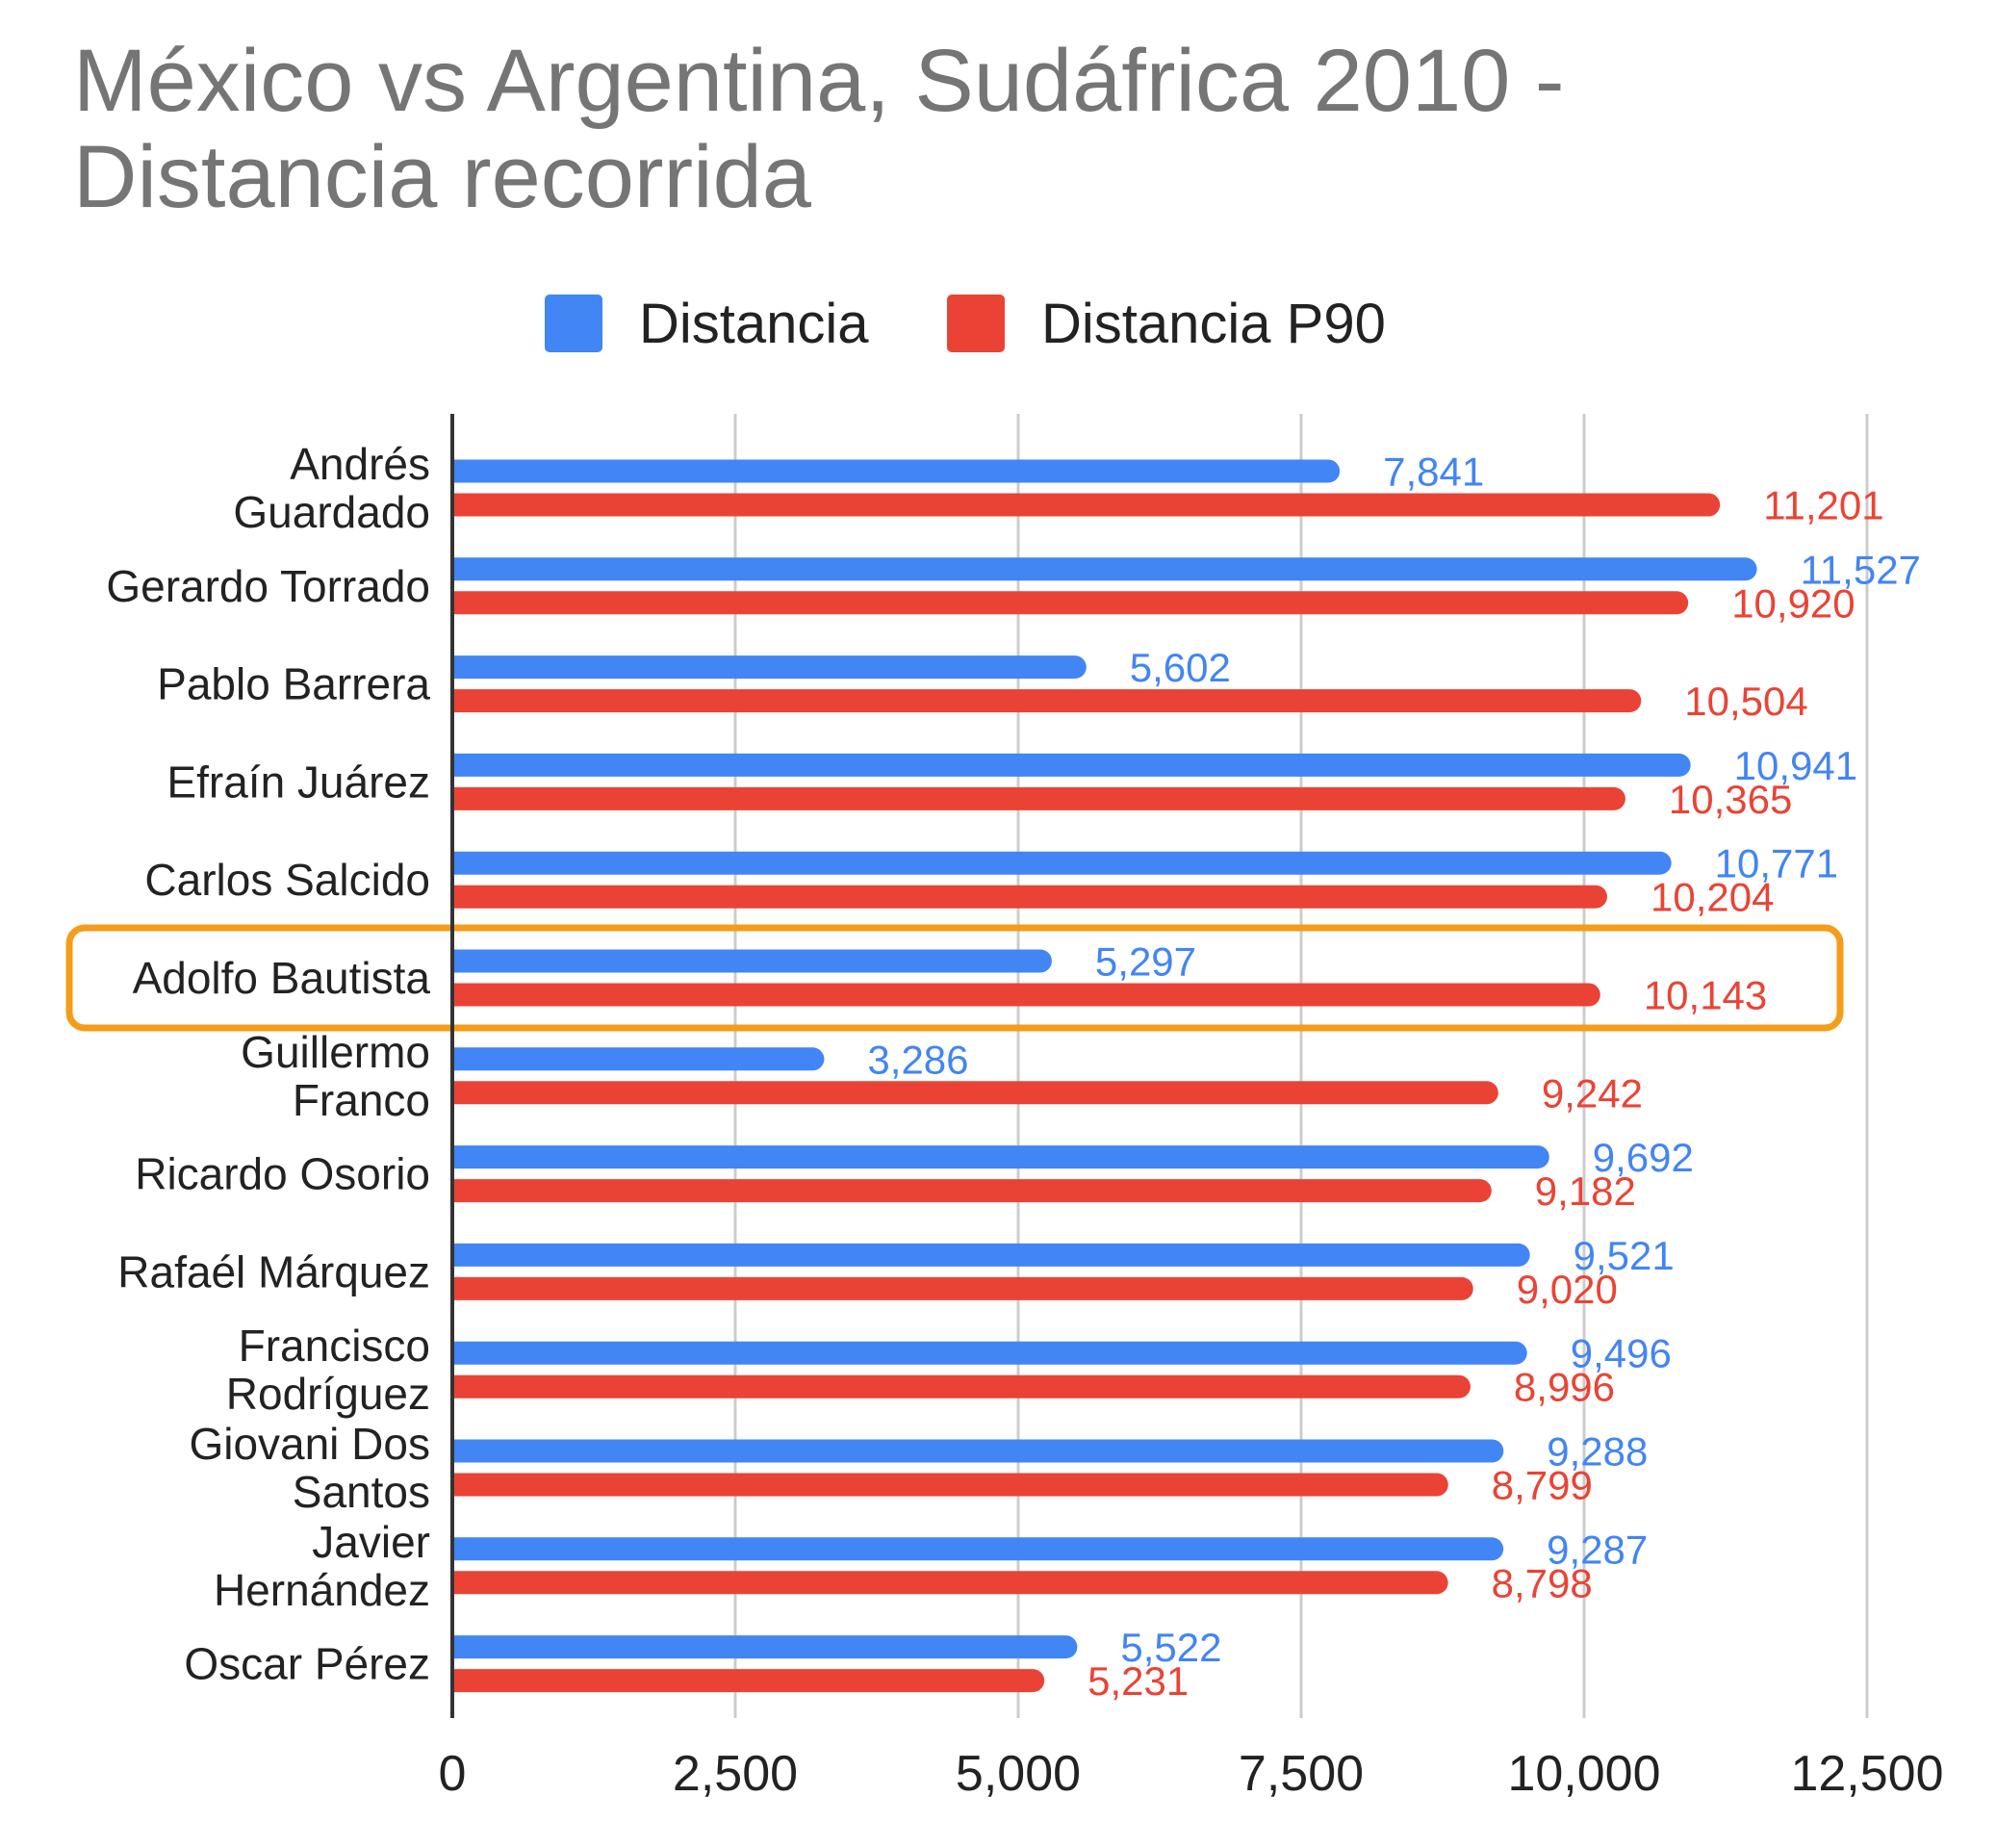 The width and height of the screenshot is (1996, 1848). Describe the element at coordinates (361, 1100) in the screenshot. I see `category-label-guillermo-franco-line-2: Franco` at that location.